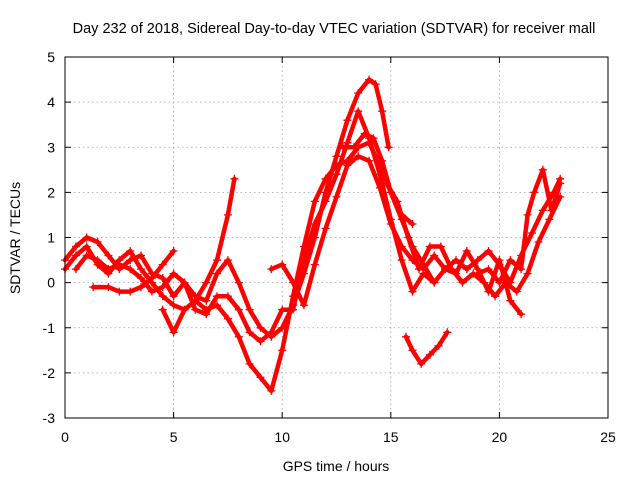  Describe the element at coordinates (608, 437) in the screenshot. I see `x-tick-label: 25` at that location.